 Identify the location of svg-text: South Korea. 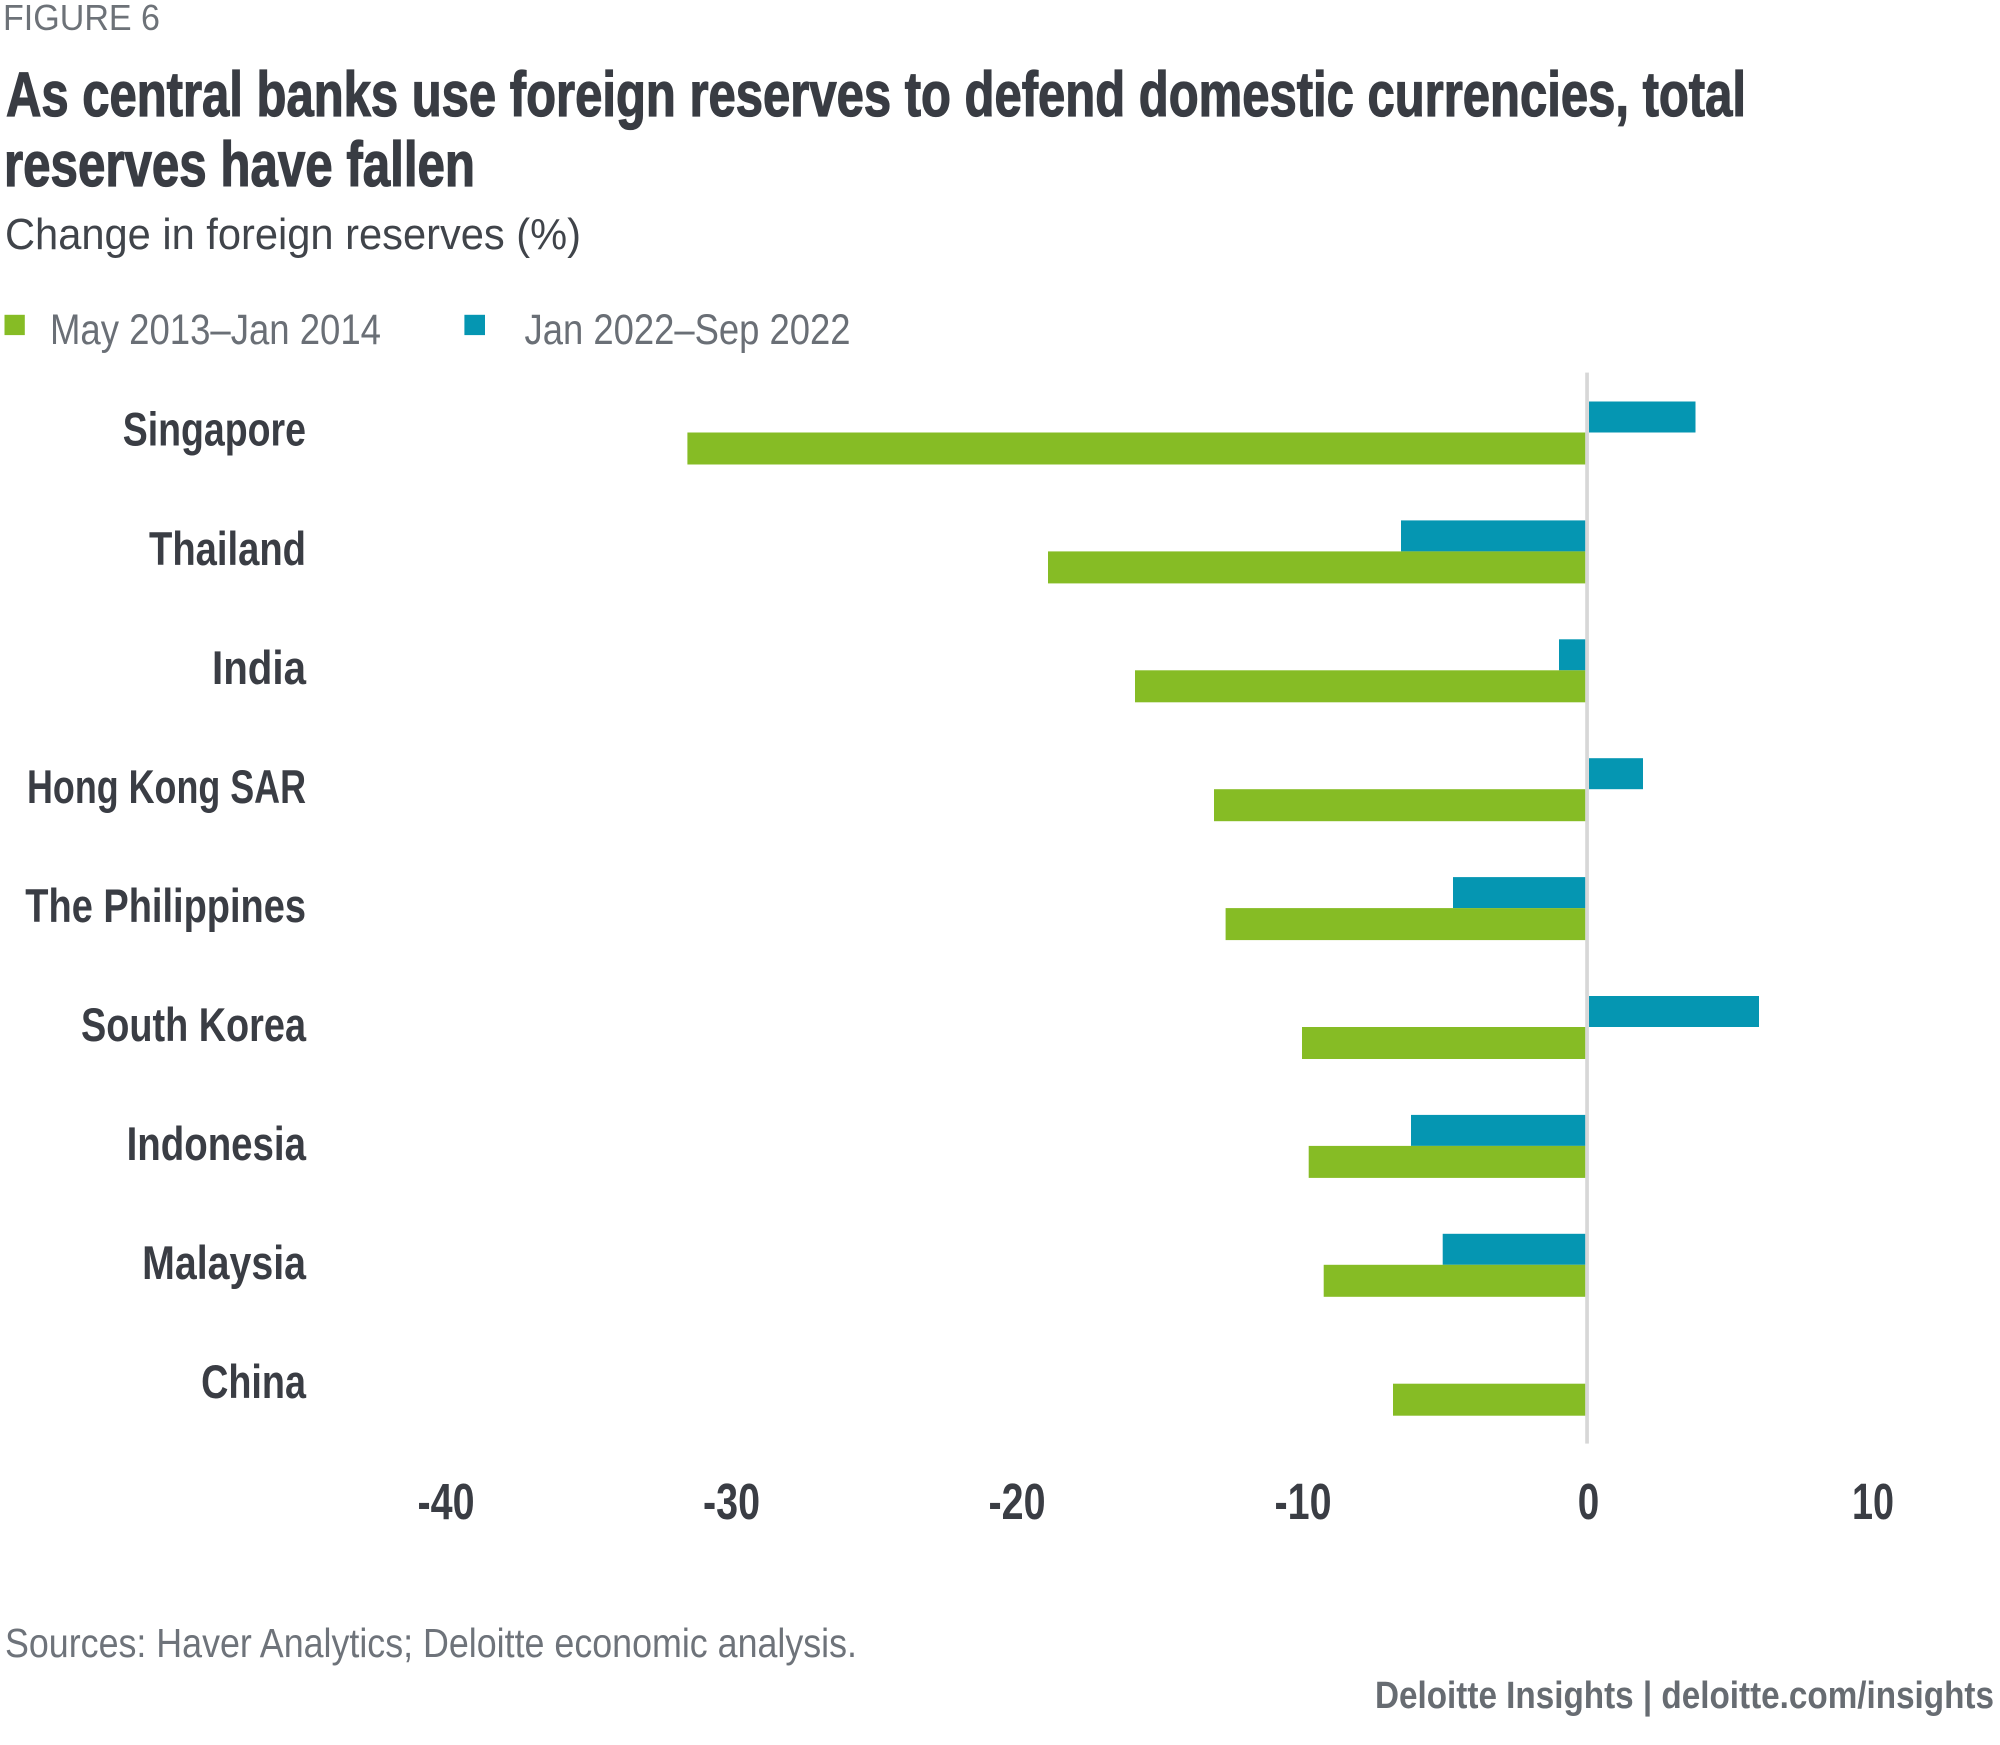
(194, 1024).